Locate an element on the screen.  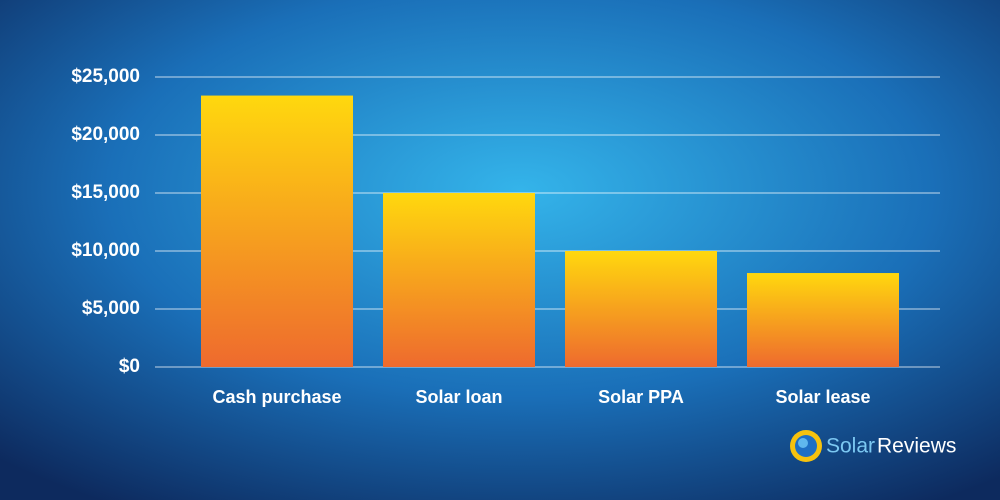
y-tick-label: $10,000 is located at coordinates (105, 250).